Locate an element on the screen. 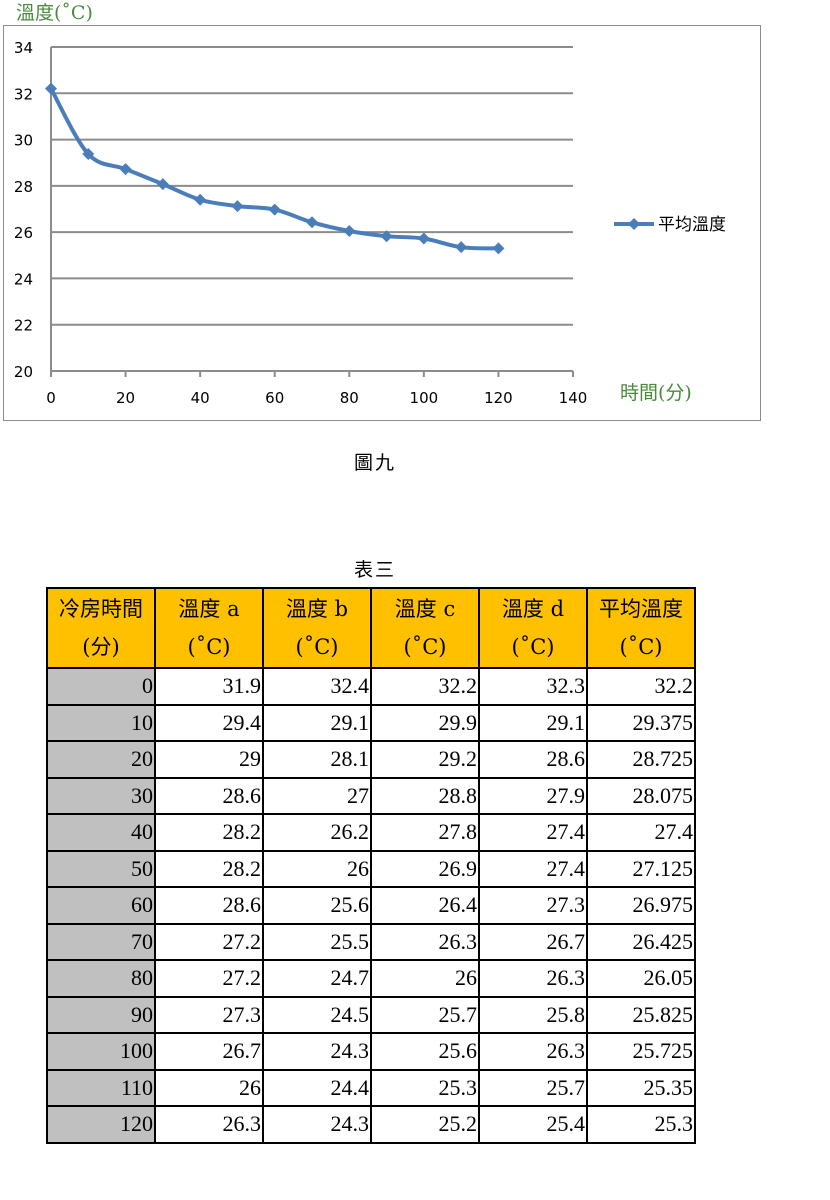 Image resolution: width=830 pixels, height=1200 pixels. table-row: 0 31.9 32.4 32.2 32.3 32.2 is located at coordinates (371, 686).